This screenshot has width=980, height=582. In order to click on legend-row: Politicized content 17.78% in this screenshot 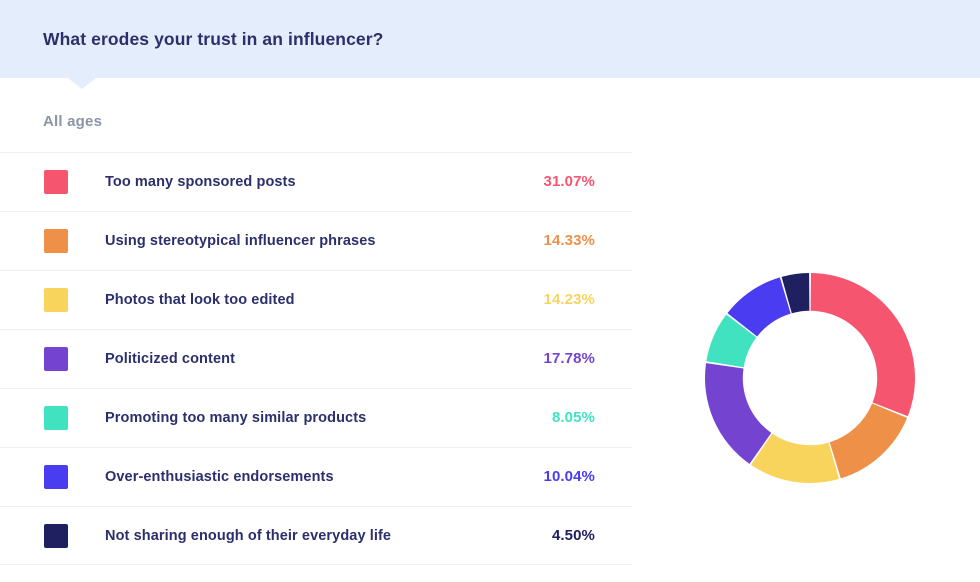, I will do `click(316, 358)`.